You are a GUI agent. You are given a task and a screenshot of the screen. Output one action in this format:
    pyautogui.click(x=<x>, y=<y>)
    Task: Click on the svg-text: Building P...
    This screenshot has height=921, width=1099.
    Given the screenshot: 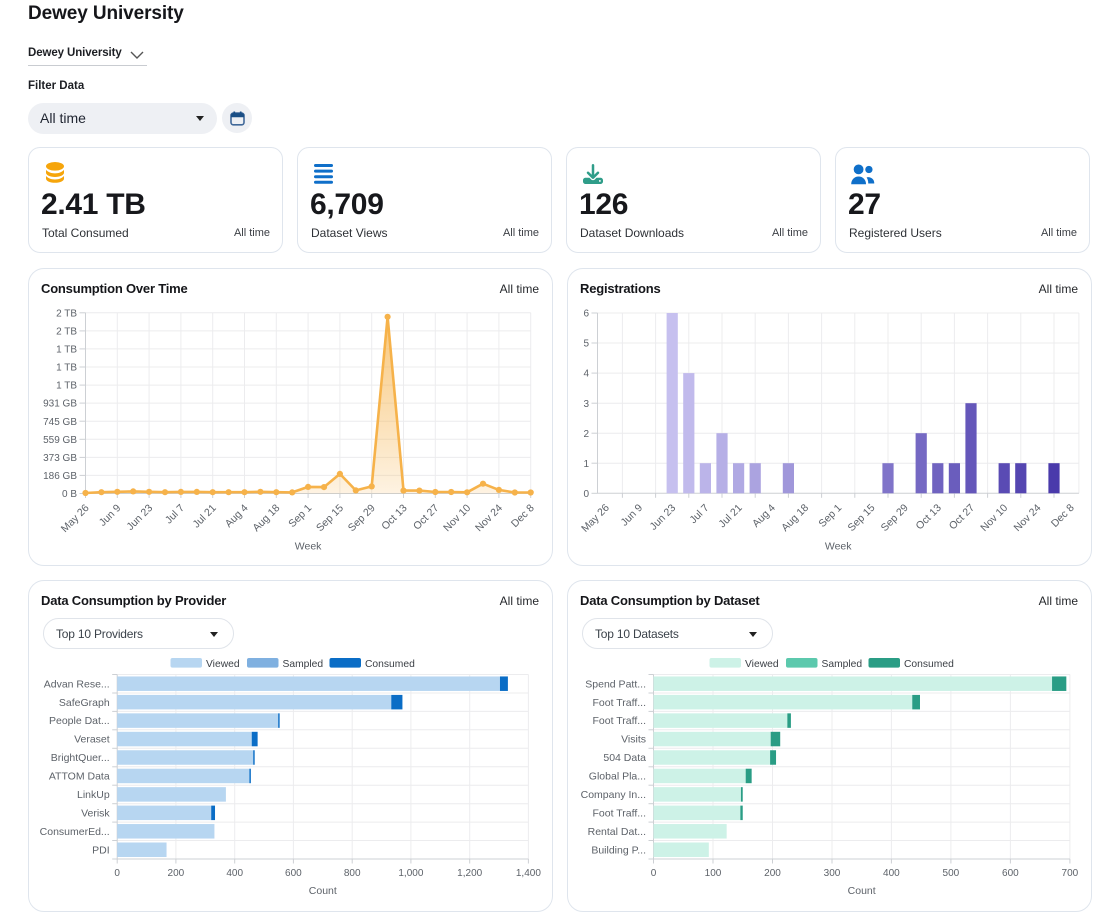 What is the action you would take?
    pyautogui.click(x=618, y=850)
    